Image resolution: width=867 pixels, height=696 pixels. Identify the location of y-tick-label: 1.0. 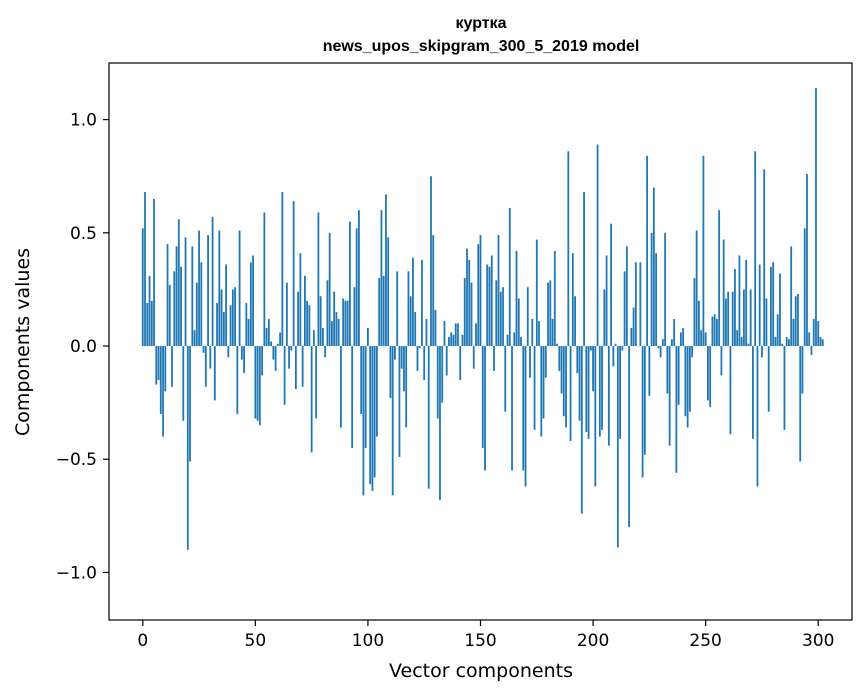
(83, 121).